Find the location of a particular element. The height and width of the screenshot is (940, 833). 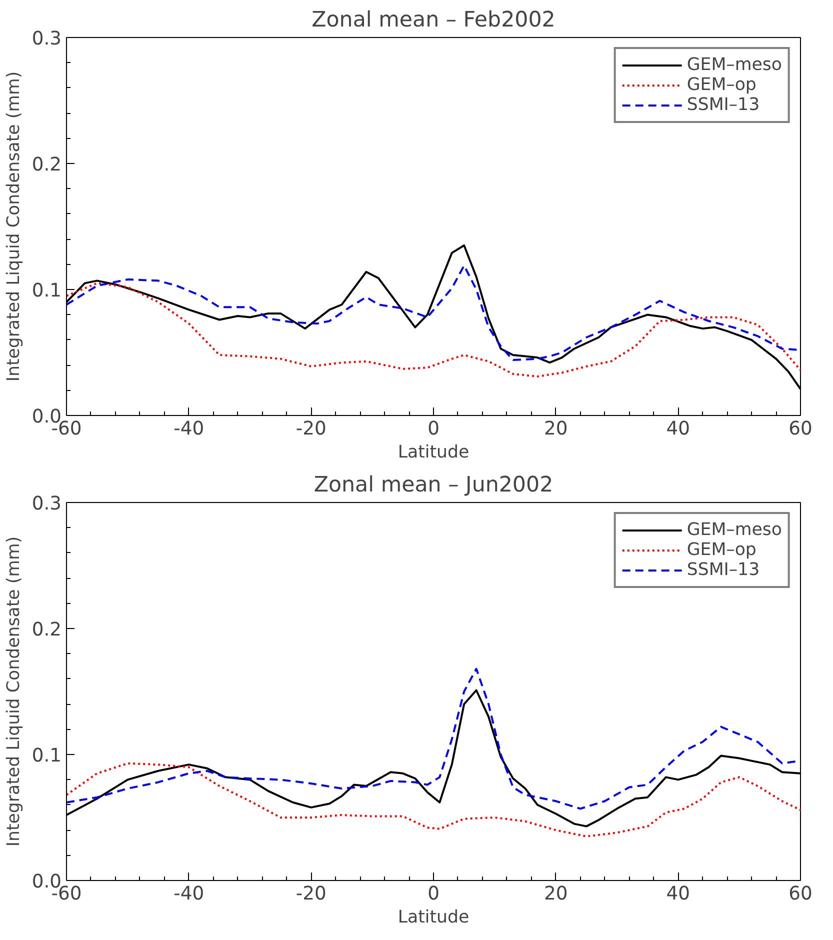

chart-title: Zonal mean – Jun2002 is located at coordinates (434, 485).